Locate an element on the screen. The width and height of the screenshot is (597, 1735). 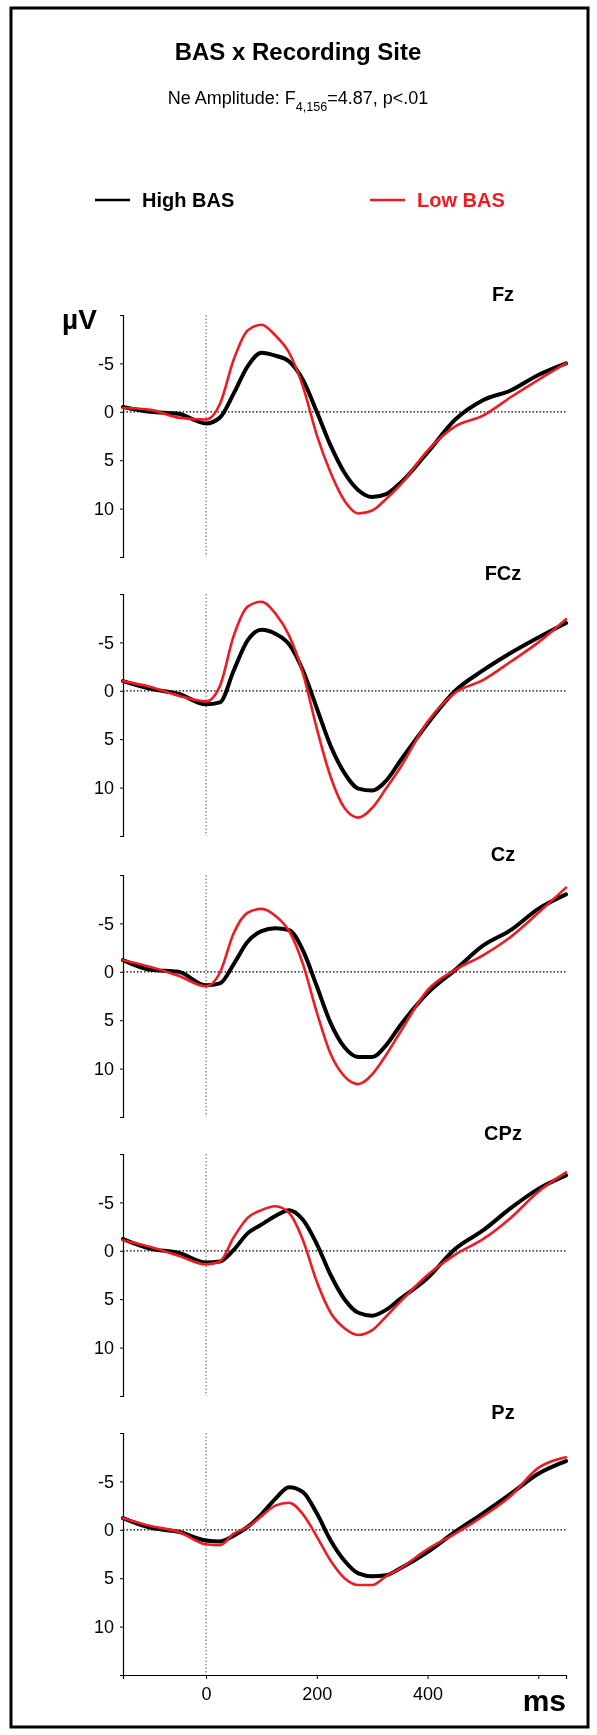
x-tick-label: 0 is located at coordinates (206, 1693).